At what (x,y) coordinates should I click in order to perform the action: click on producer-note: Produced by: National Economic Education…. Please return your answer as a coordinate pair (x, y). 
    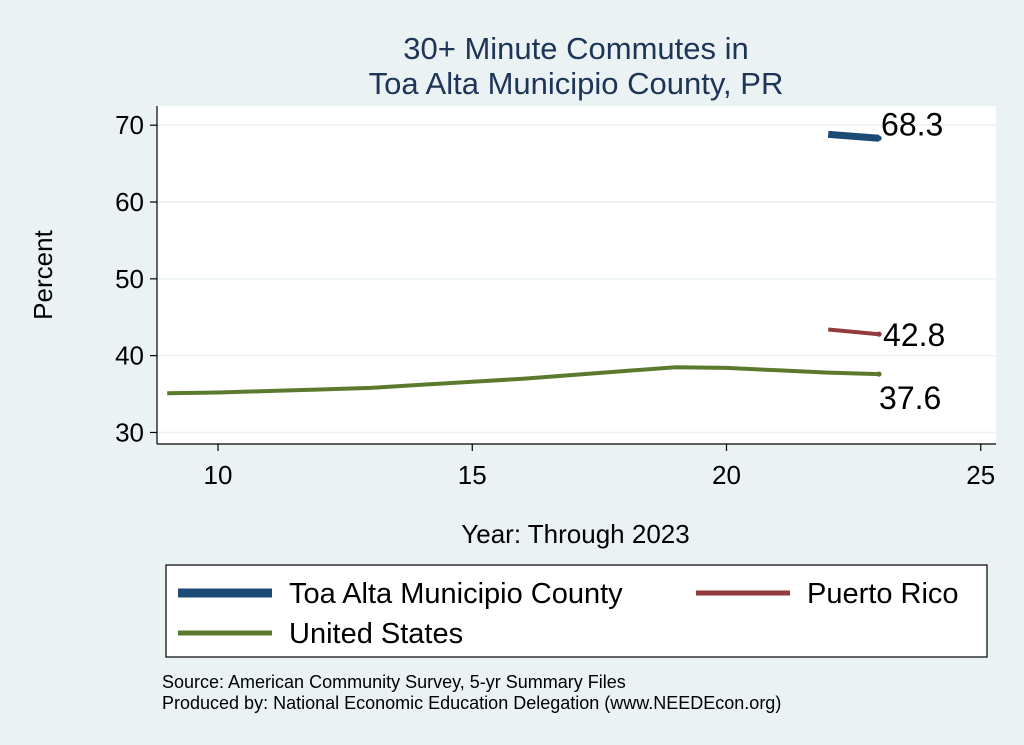
    Looking at the image, I should click on (471, 703).